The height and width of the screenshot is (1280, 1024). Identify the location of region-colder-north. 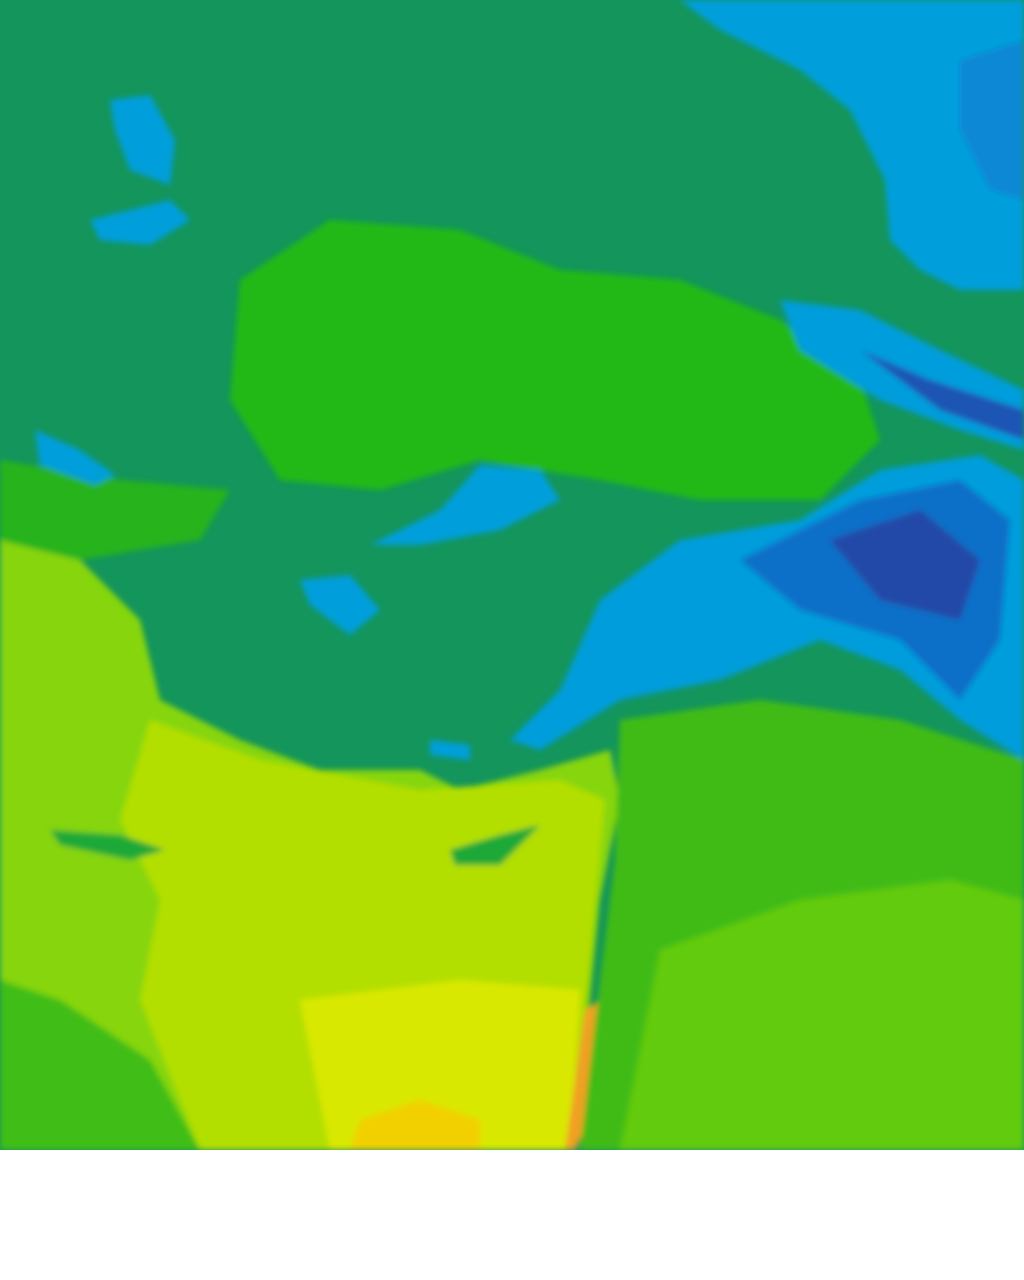
(992, 120).